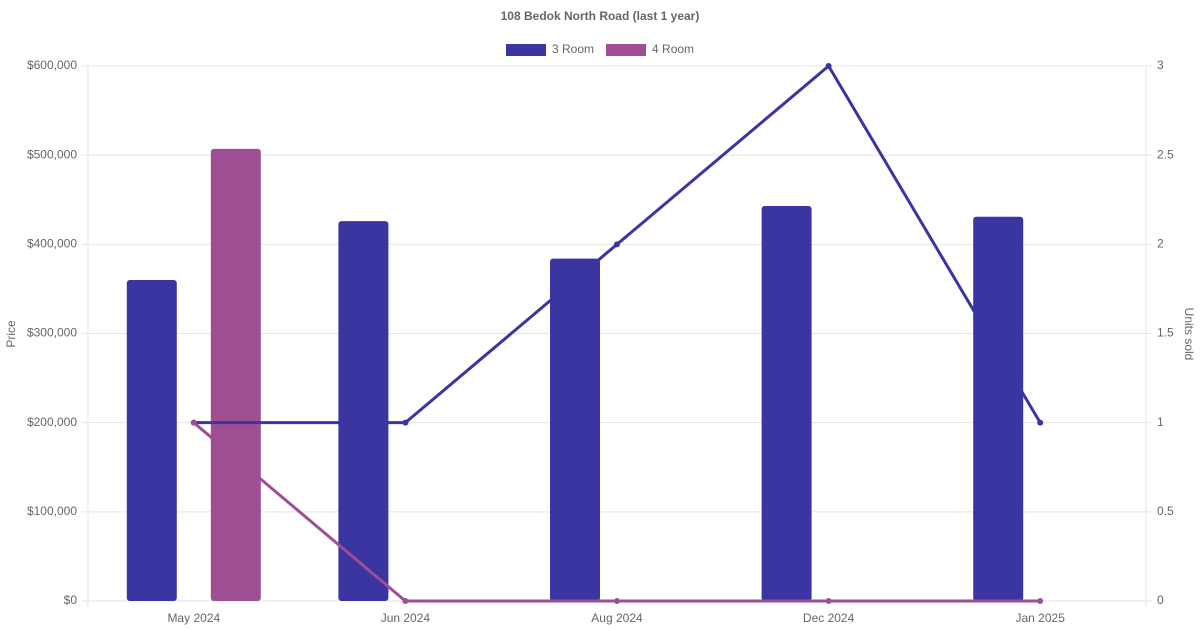  I want to click on y-tick-label: $500,000, so click(52, 154).